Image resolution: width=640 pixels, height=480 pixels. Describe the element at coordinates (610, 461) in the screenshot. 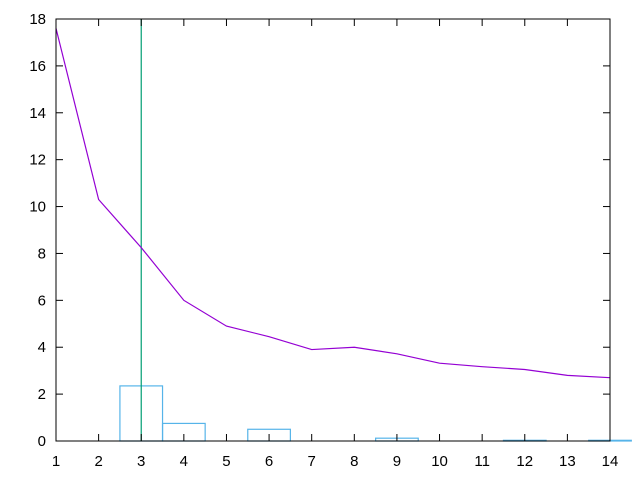

I see `x-tick-label: 14` at that location.